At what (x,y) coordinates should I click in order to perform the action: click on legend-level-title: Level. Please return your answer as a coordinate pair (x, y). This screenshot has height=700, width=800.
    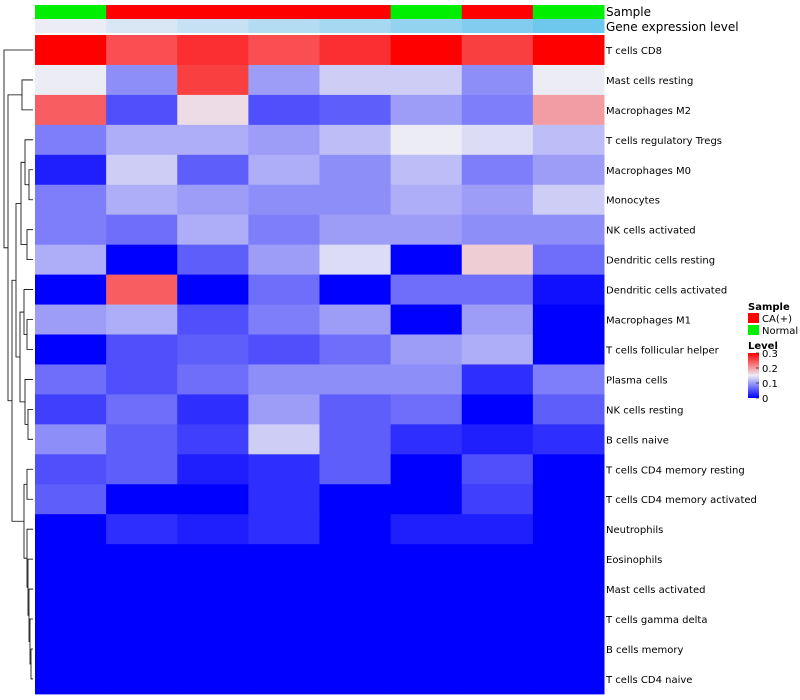
    Looking at the image, I should click on (763, 346).